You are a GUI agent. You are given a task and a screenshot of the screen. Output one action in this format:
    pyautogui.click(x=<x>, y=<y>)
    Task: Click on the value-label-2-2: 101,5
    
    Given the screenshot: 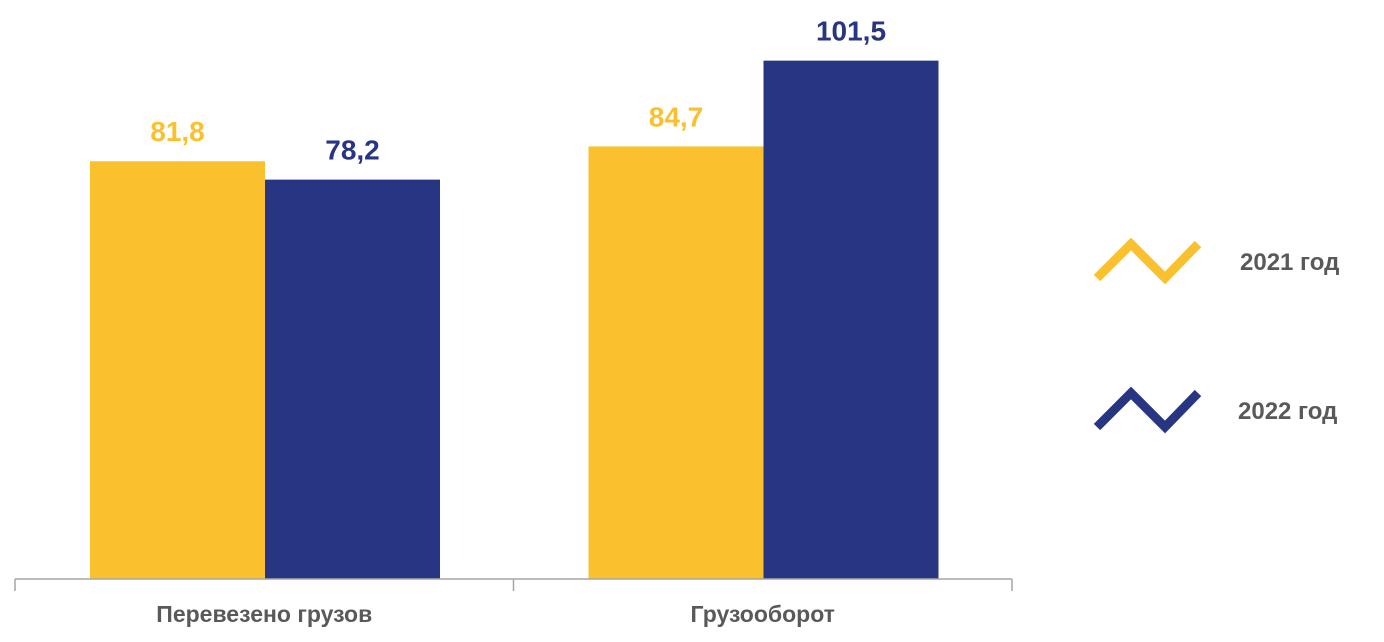 What is the action you would take?
    pyautogui.click(x=851, y=31)
    